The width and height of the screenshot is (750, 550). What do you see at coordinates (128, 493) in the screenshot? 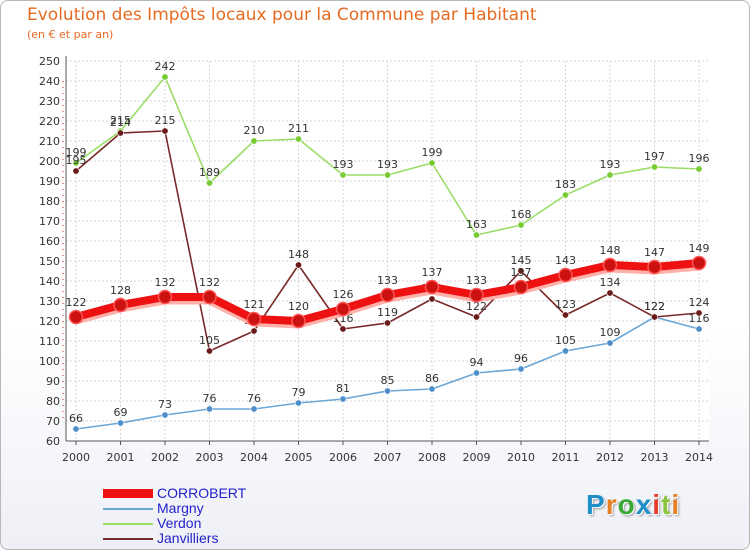
I see `legend-swatch-corrobert` at bounding box center [128, 493].